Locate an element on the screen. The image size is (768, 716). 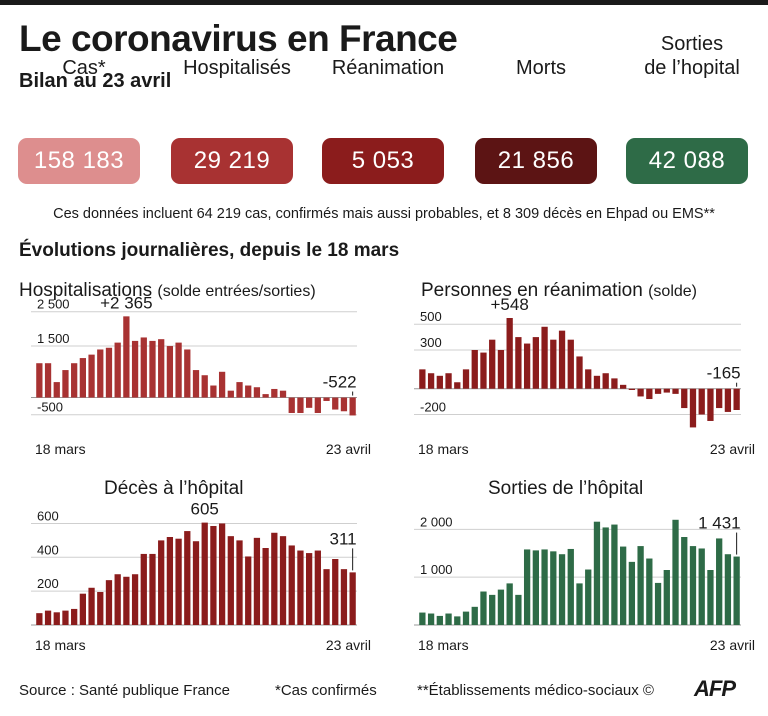
chart-title-deces: Décès à l’hôpital is located at coordinates (173, 489).